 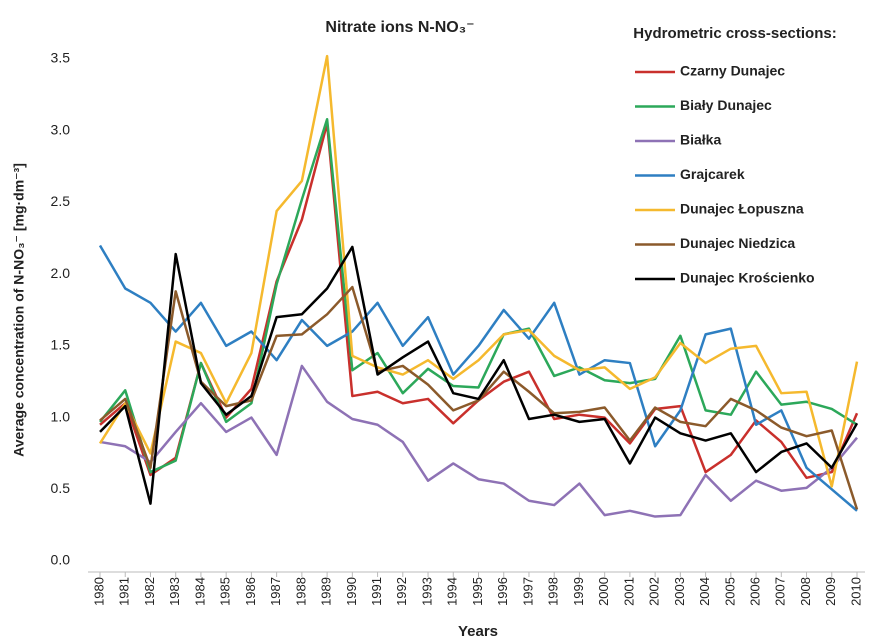 I want to click on legend-label: Dunajec Łopuszna, so click(x=742, y=209).